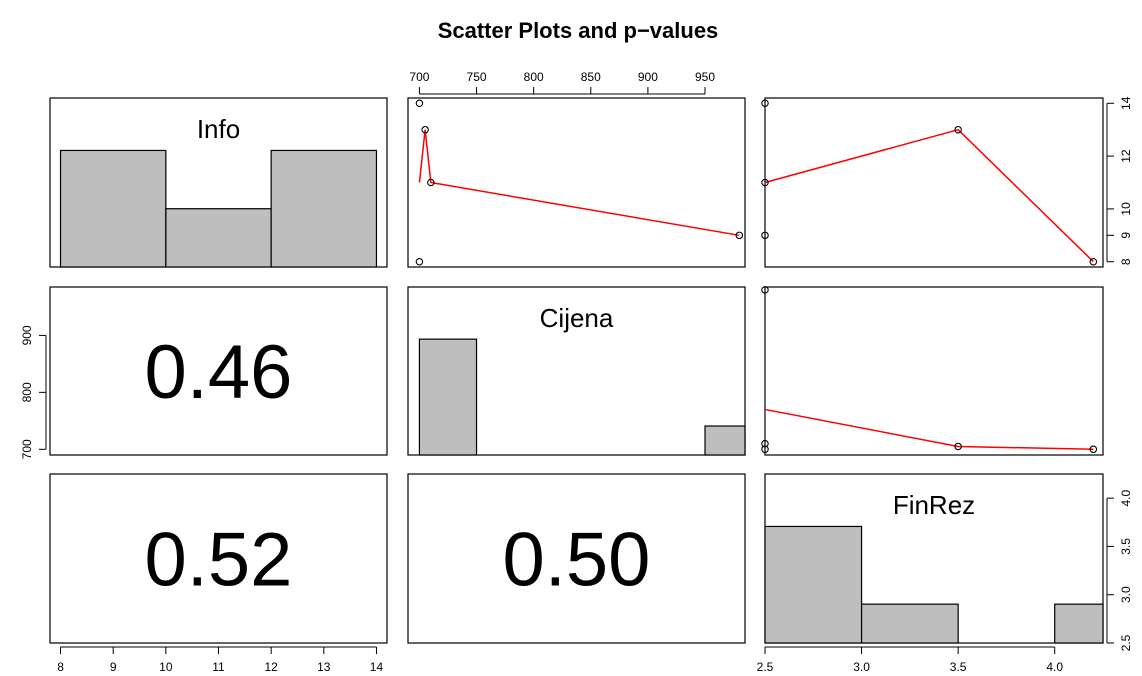 The image size is (1142, 676). What do you see at coordinates (1126, 103) in the screenshot?
I see `y-axis-right-info-tick-label: 14` at bounding box center [1126, 103].